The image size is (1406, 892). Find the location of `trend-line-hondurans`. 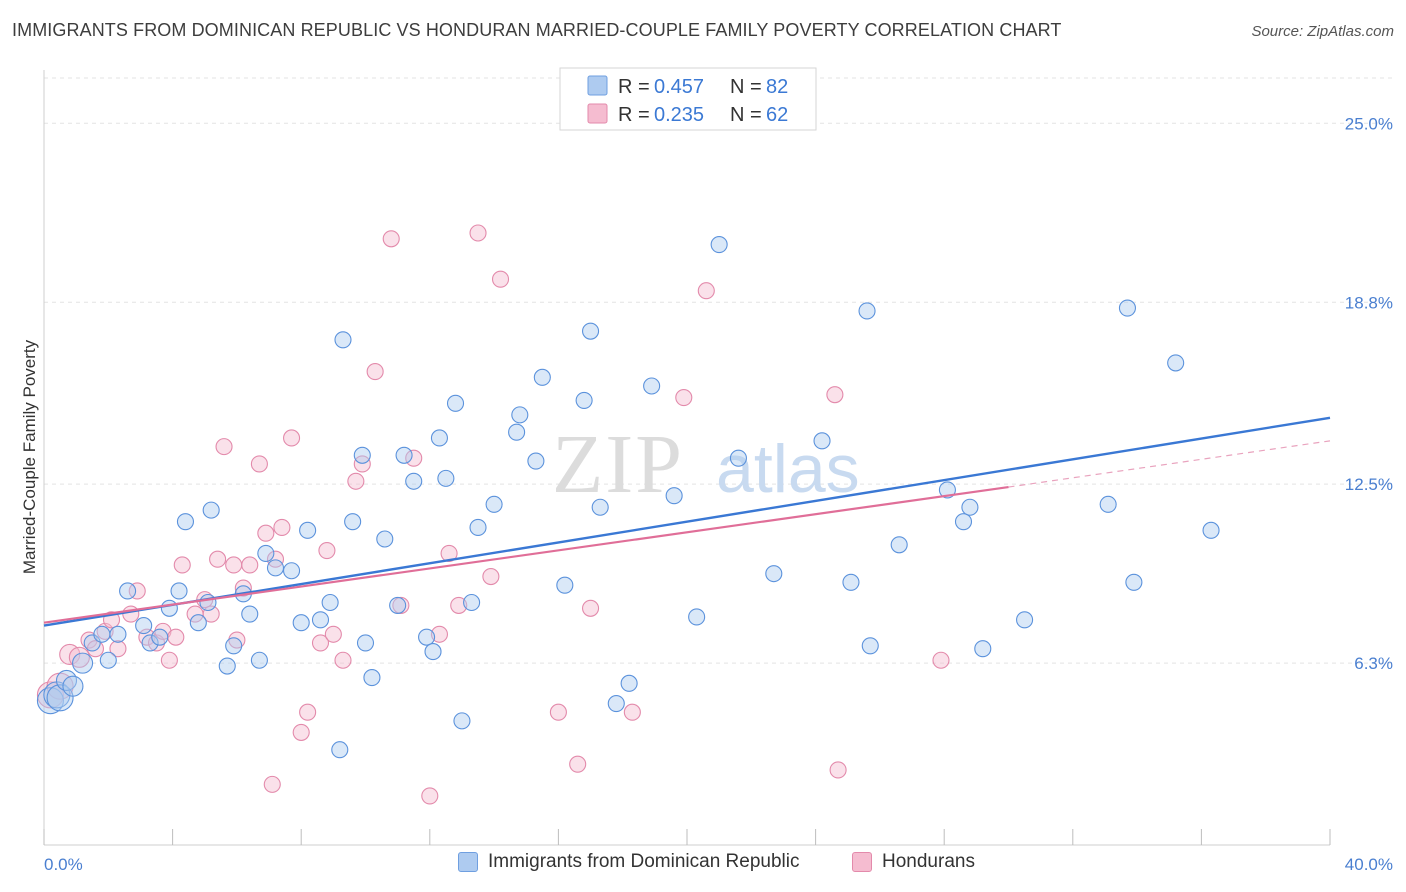

trend-line-hondurans is located at coordinates (526, 554).